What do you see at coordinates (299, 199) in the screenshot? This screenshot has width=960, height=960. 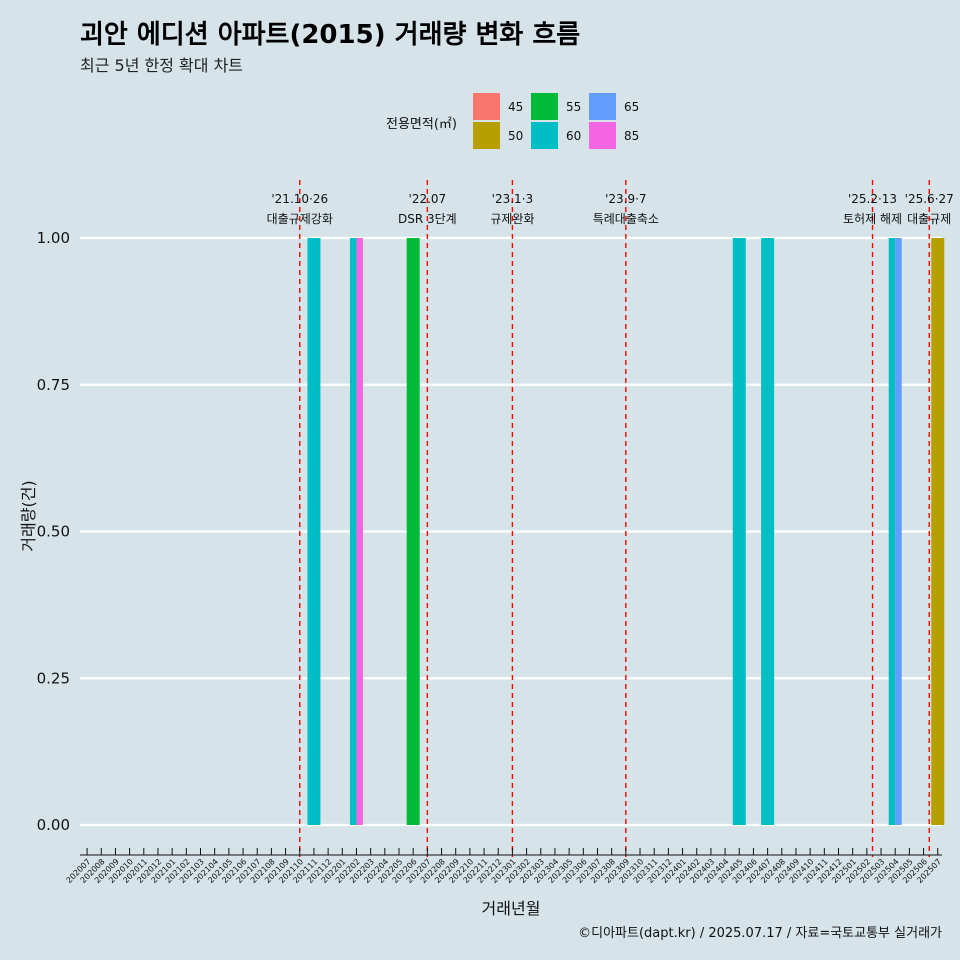 I see `event-date-label: '21.10·26` at bounding box center [299, 199].